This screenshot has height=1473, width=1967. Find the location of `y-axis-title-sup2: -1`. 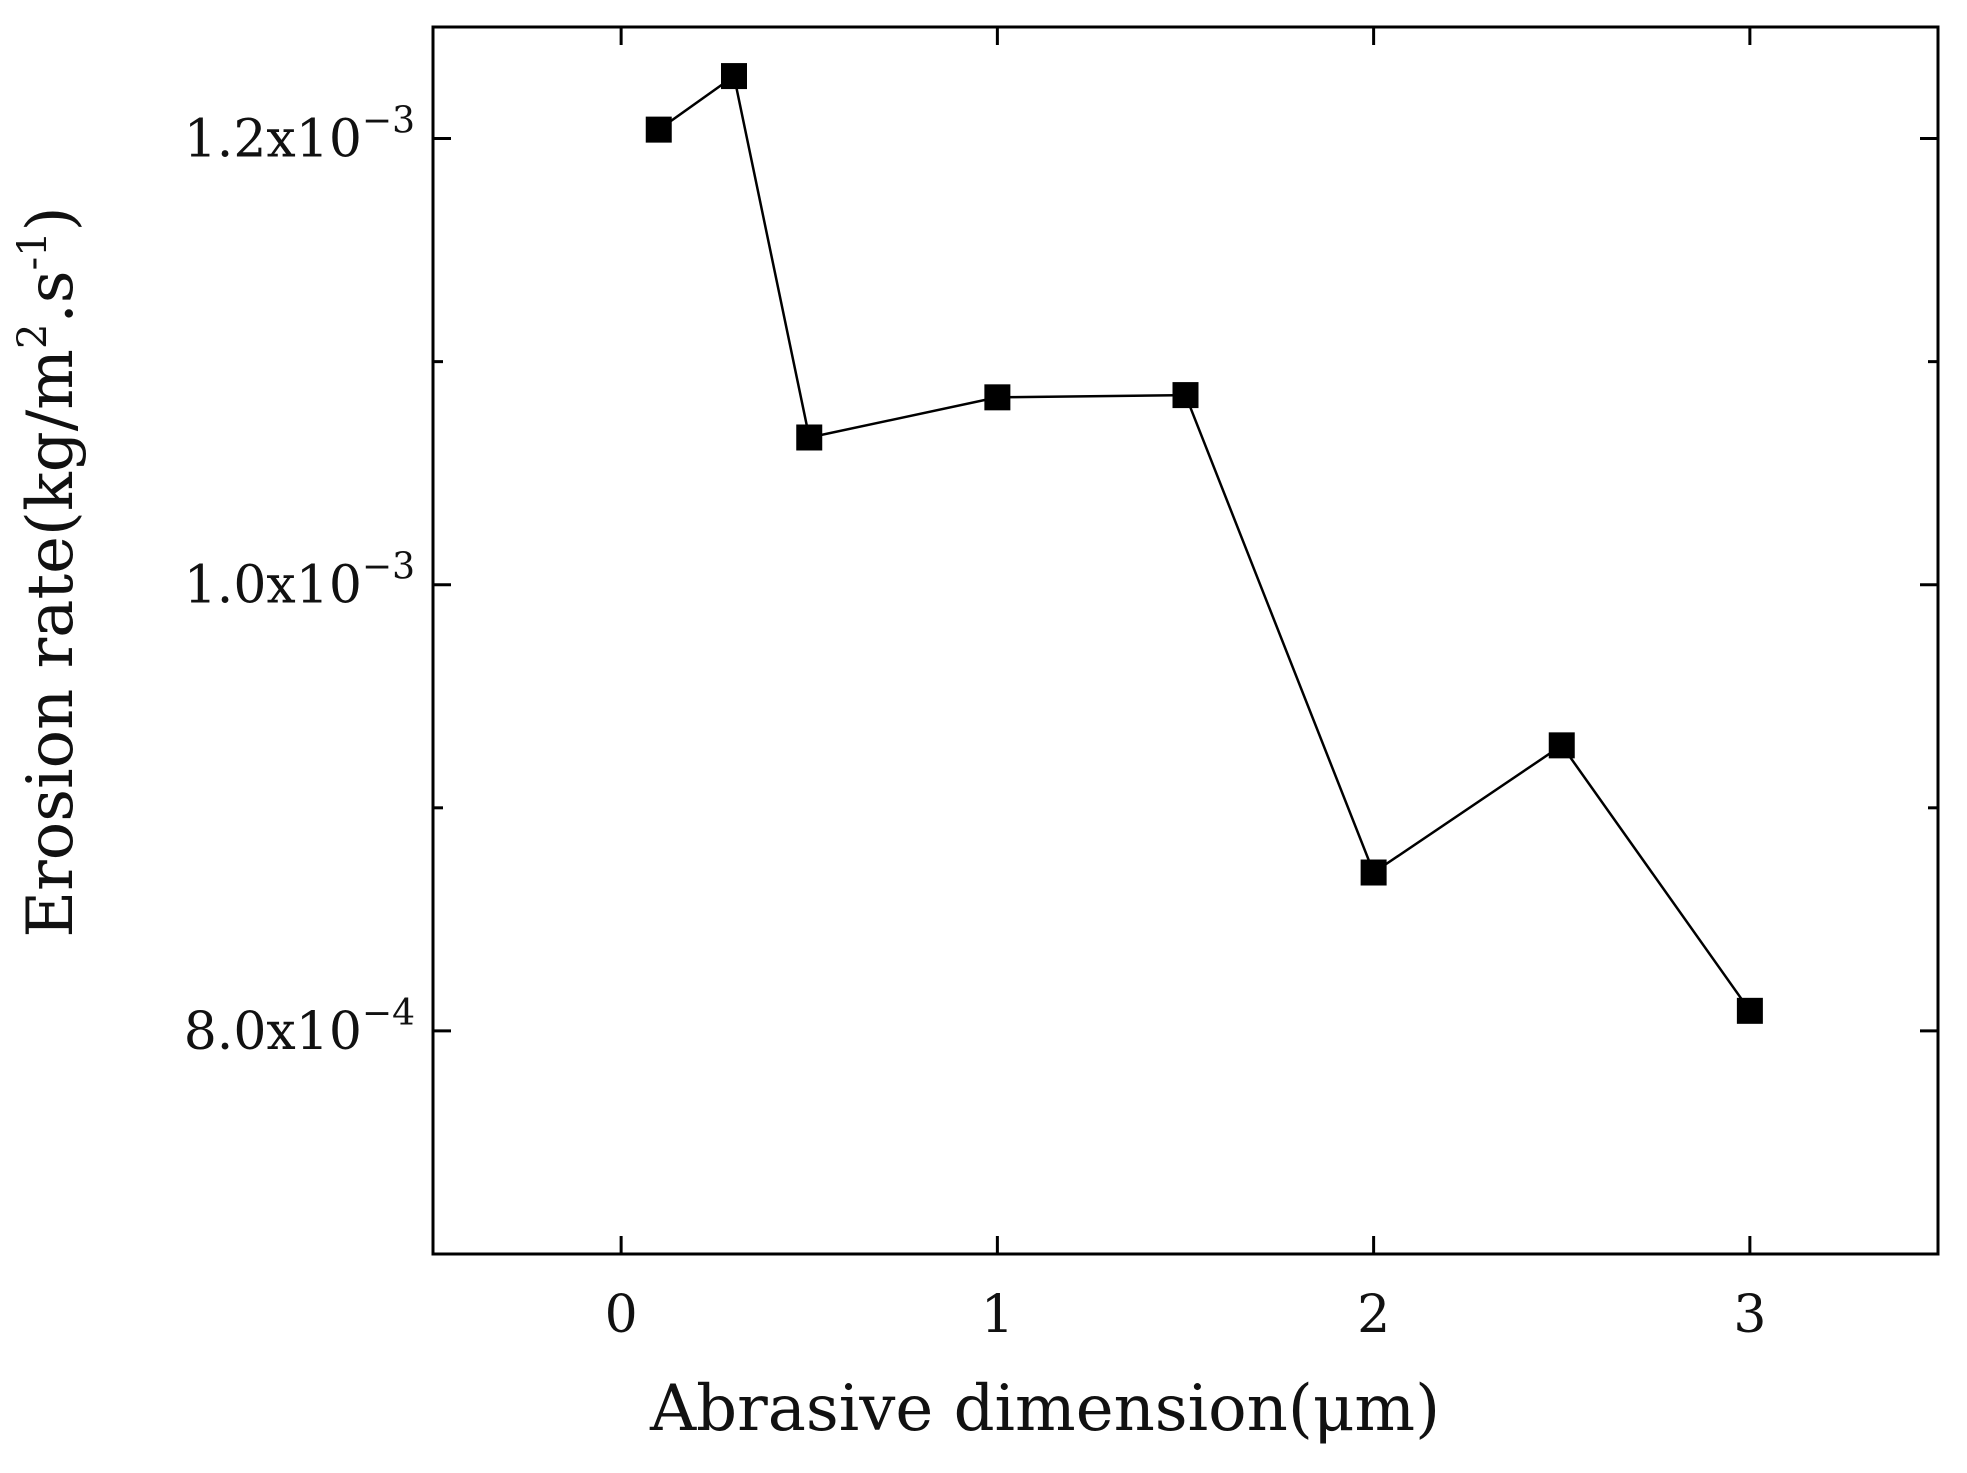

y-axis-title-sup2: -1 is located at coordinates (33, 250).